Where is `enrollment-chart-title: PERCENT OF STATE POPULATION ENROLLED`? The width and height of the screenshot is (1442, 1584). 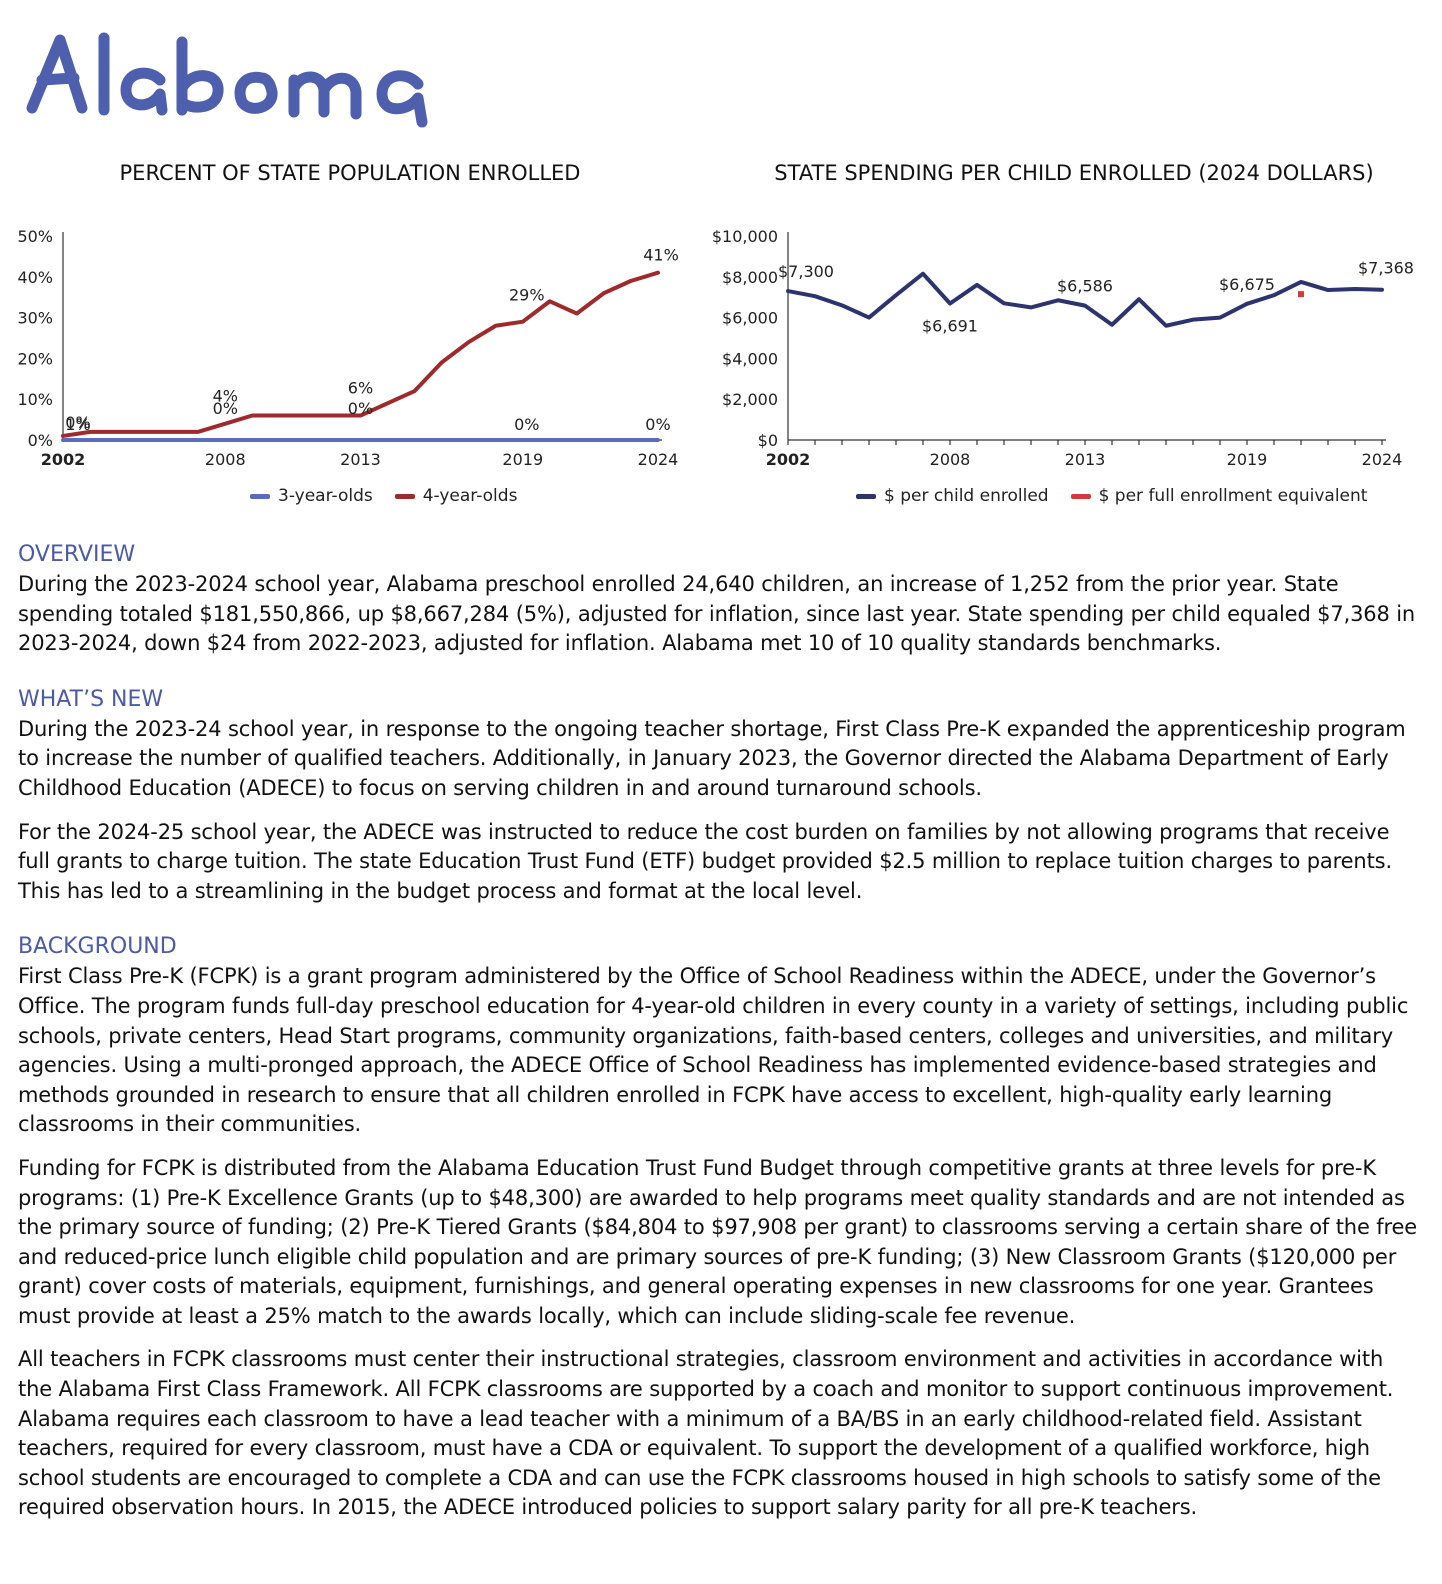 enrollment-chart-title: PERCENT OF STATE POPULATION ENROLLED is located at coordinates (350, 173).